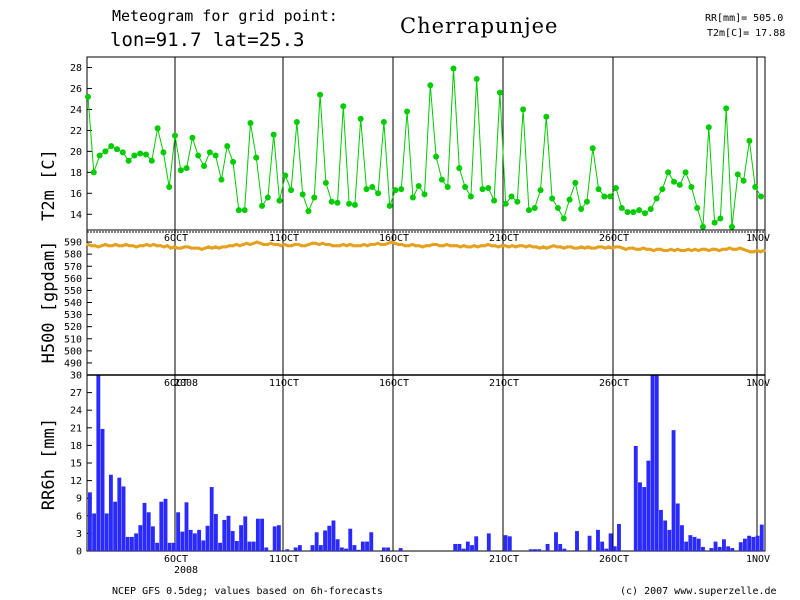  I want to click on rr6h-ytick-label: 30, so click(76, 376).